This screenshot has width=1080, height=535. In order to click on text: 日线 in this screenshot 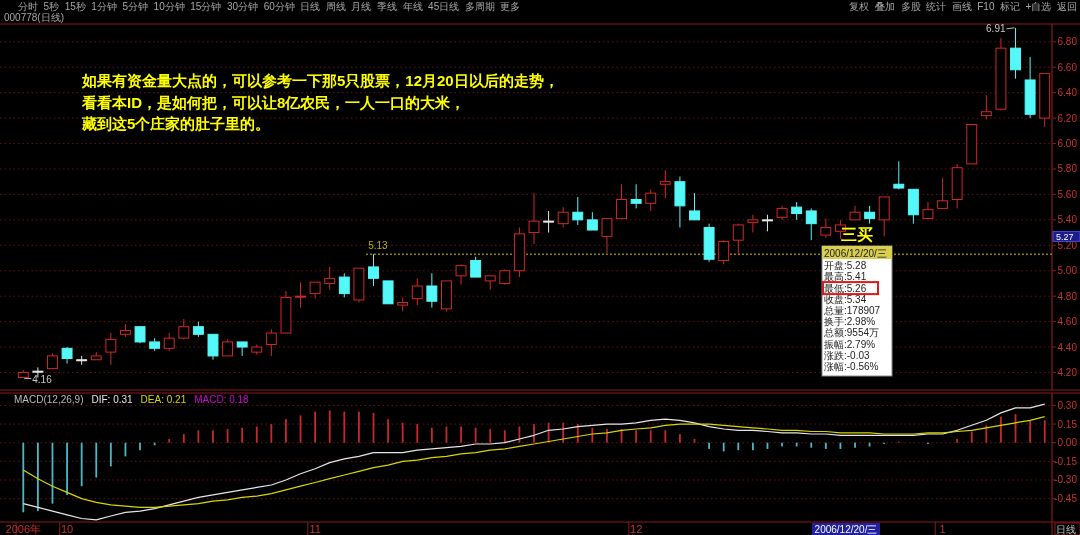, I will do `click(1066, 529)`.